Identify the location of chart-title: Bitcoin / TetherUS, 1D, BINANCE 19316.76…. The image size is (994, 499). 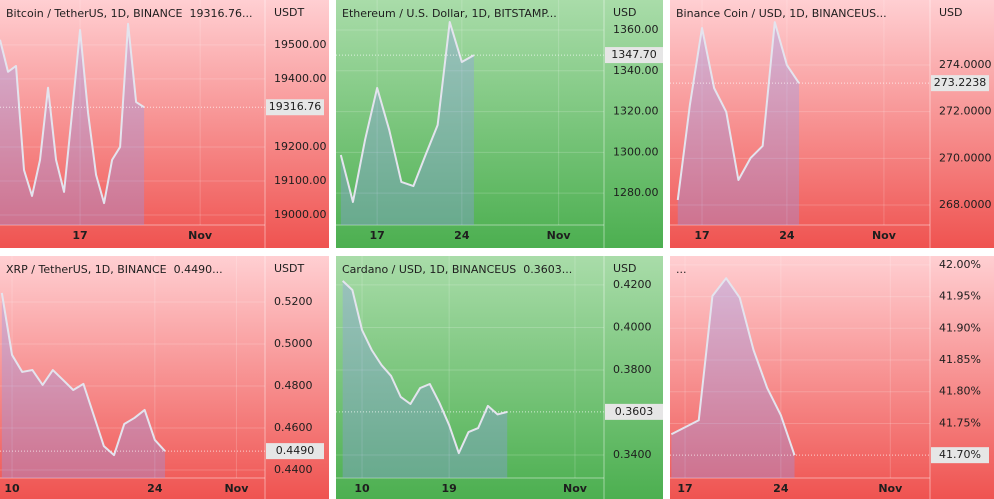
(129, 13).